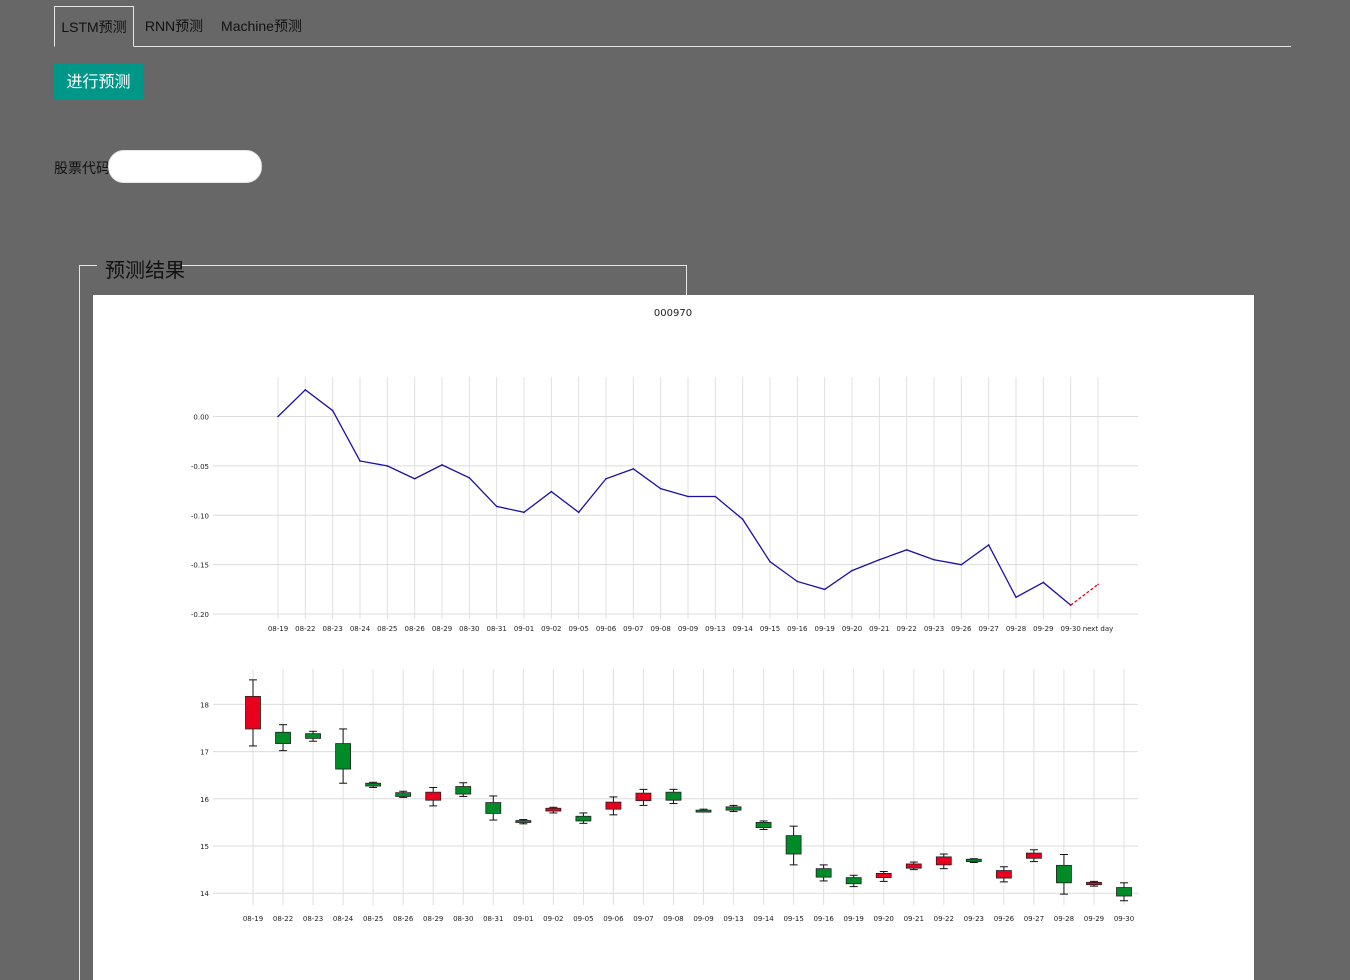 Image resolution: width=1350 pixels, height=980 pixels. Describe the element at coordinates (852, 629) in the screenshot. I see `line-chart-xtick: 09-20` at that location.